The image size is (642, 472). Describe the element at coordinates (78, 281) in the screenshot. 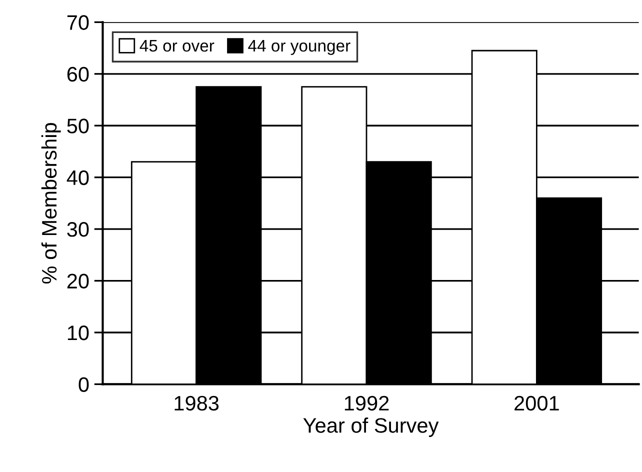

I see `y-tick-label: 20` at that location.